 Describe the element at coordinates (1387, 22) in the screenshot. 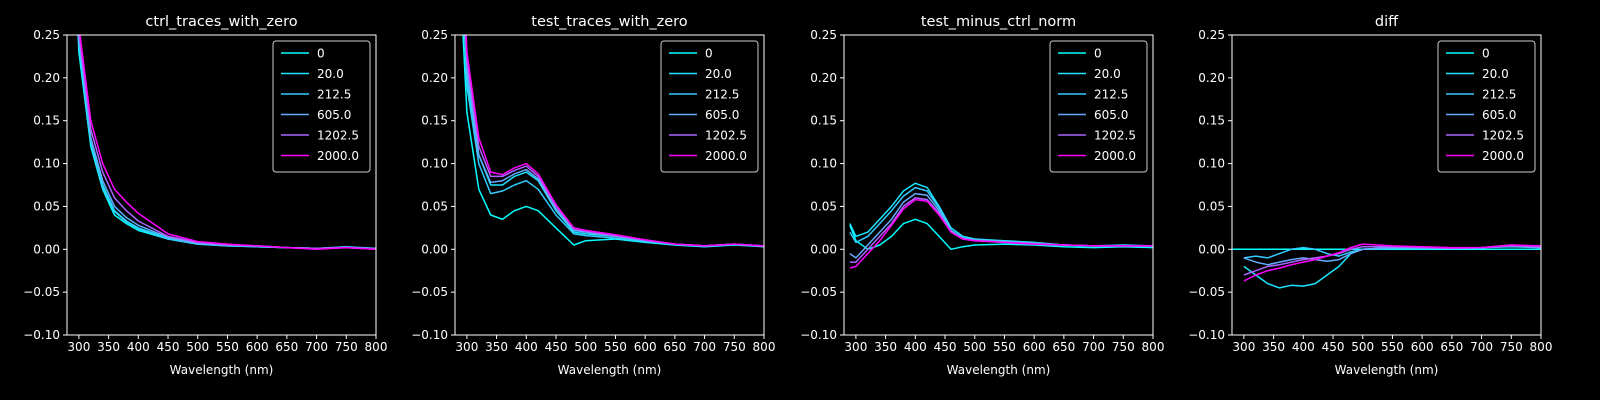

I see `chart-title: diff` at that location.